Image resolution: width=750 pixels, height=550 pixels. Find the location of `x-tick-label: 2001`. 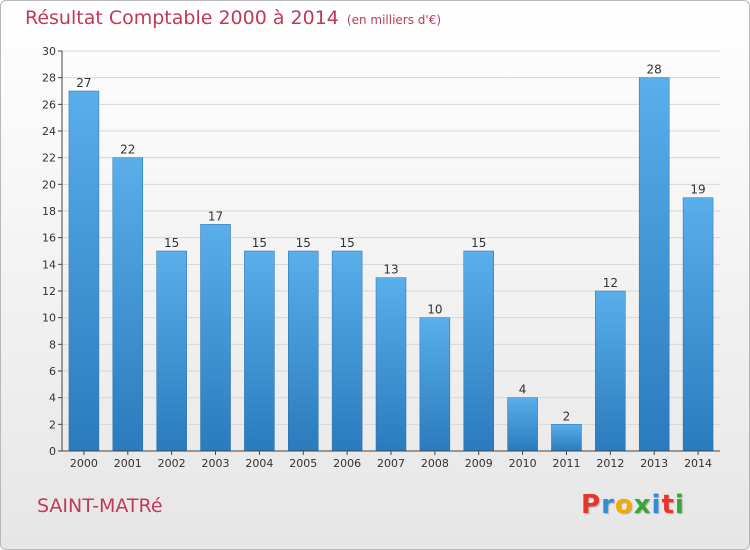

x-tick-label: 2001 is located at coordinates (128, 463).